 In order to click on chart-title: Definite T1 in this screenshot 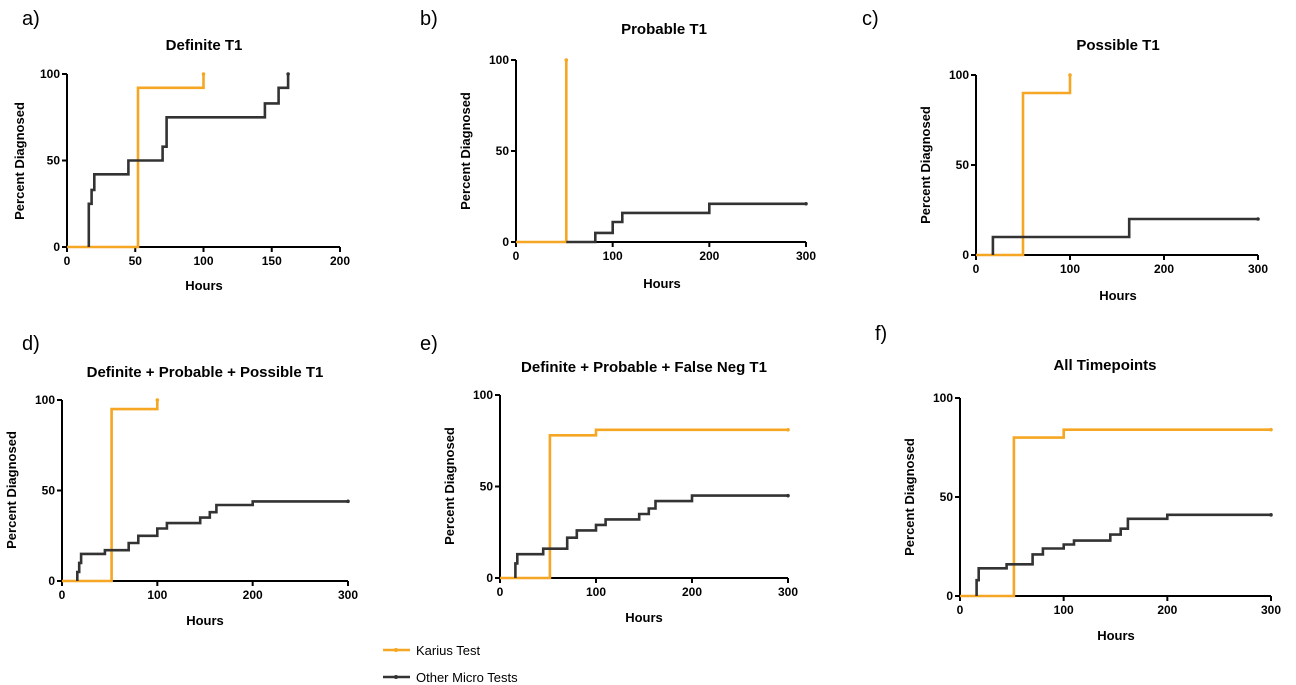, I will do `click(204, 45)`.